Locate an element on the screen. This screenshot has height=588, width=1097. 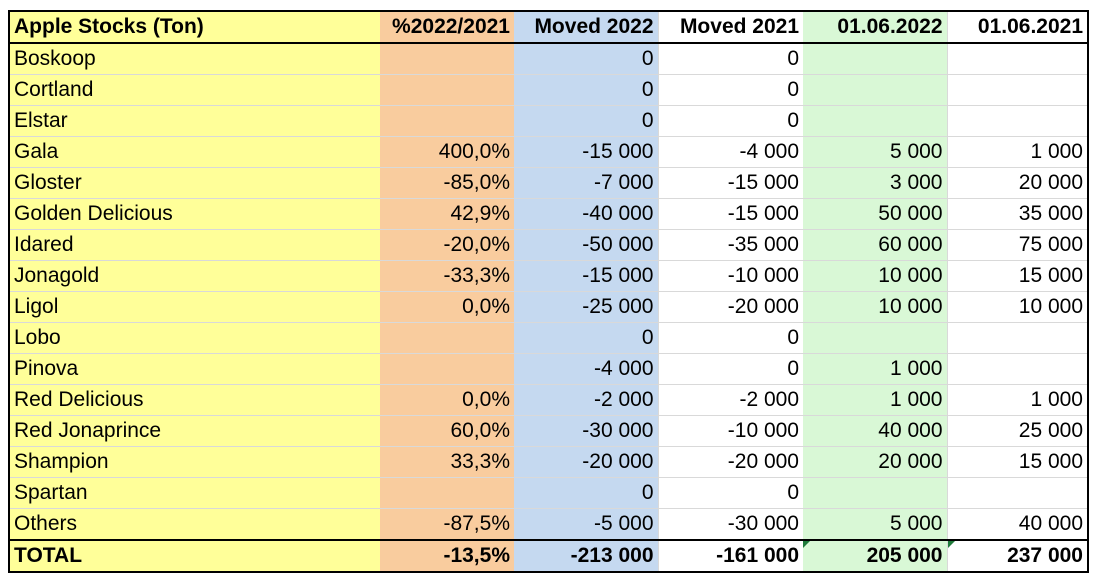
cell-date-2021: 10 000 is located at coordinates (1017, 307).